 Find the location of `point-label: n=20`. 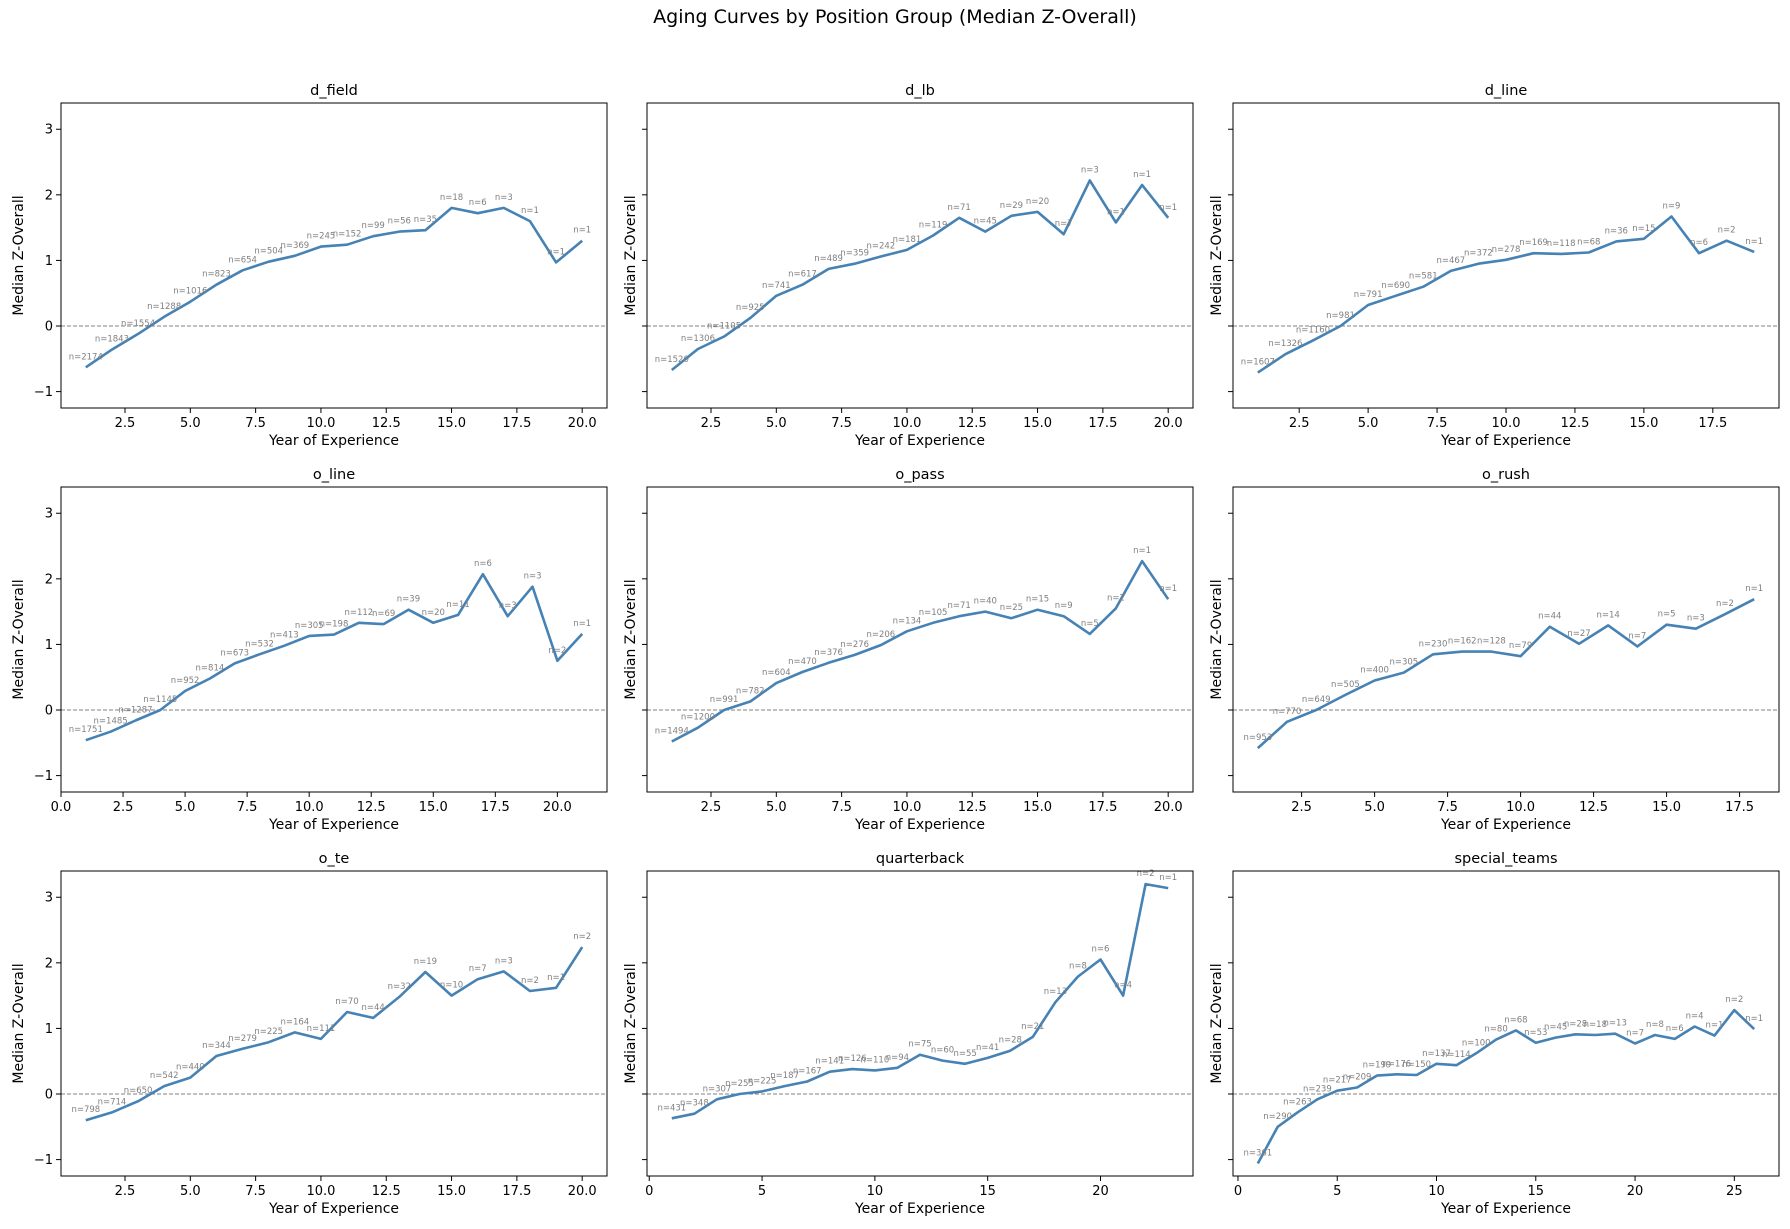

point-label: n=20 is located at coordinates (433, 613).